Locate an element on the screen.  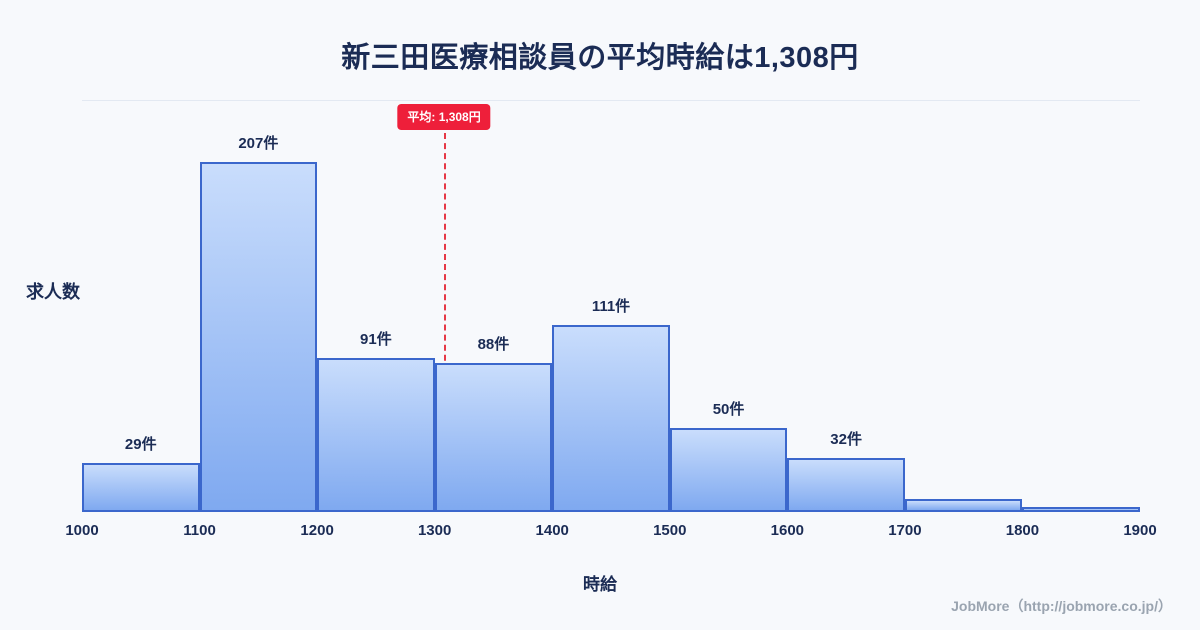
x-axis-ticks: 1000 1100 1200 1300 1400 1500 1600 1700 1800 1900 is located at coordinates (610, 533).